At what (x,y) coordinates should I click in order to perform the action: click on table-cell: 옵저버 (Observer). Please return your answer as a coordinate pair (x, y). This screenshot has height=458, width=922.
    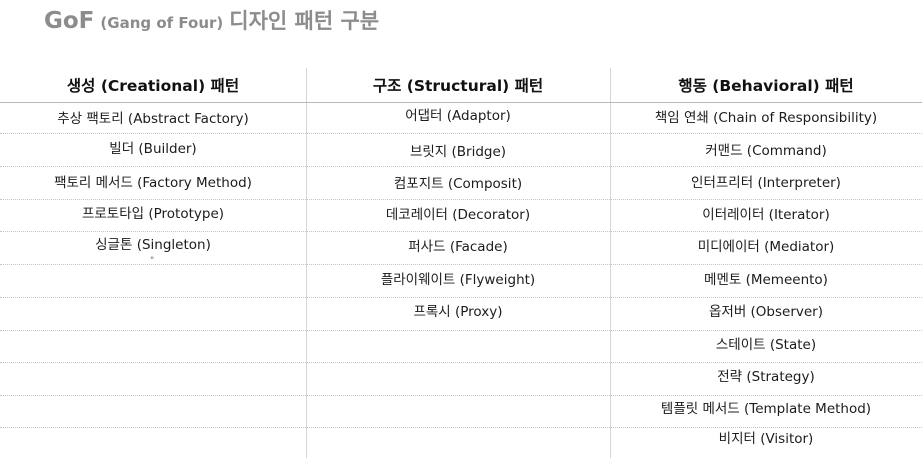
    Looking at the image, I should click on (765, 312).